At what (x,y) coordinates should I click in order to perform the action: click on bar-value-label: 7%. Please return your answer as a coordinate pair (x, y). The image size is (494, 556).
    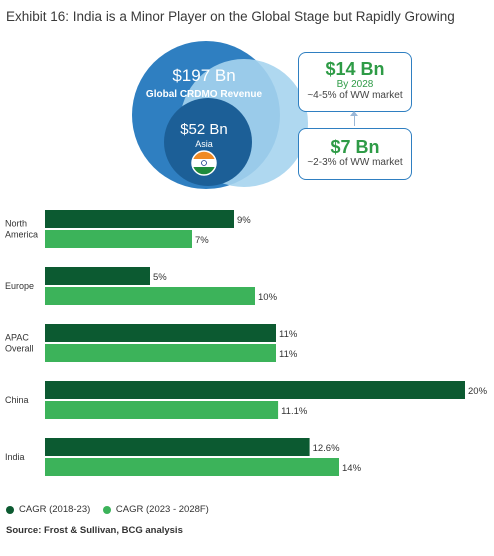
    Looking at the image, I should click on (202, 240).